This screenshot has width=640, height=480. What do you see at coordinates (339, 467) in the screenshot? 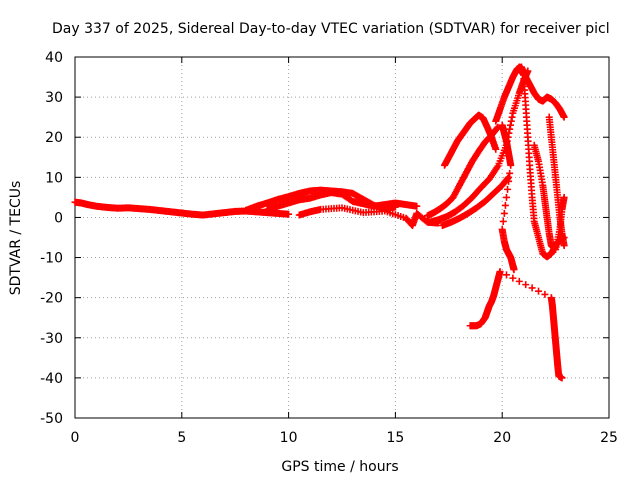
I see `x-axis-label: GPS time / hours` at bounding box center [339, 467].